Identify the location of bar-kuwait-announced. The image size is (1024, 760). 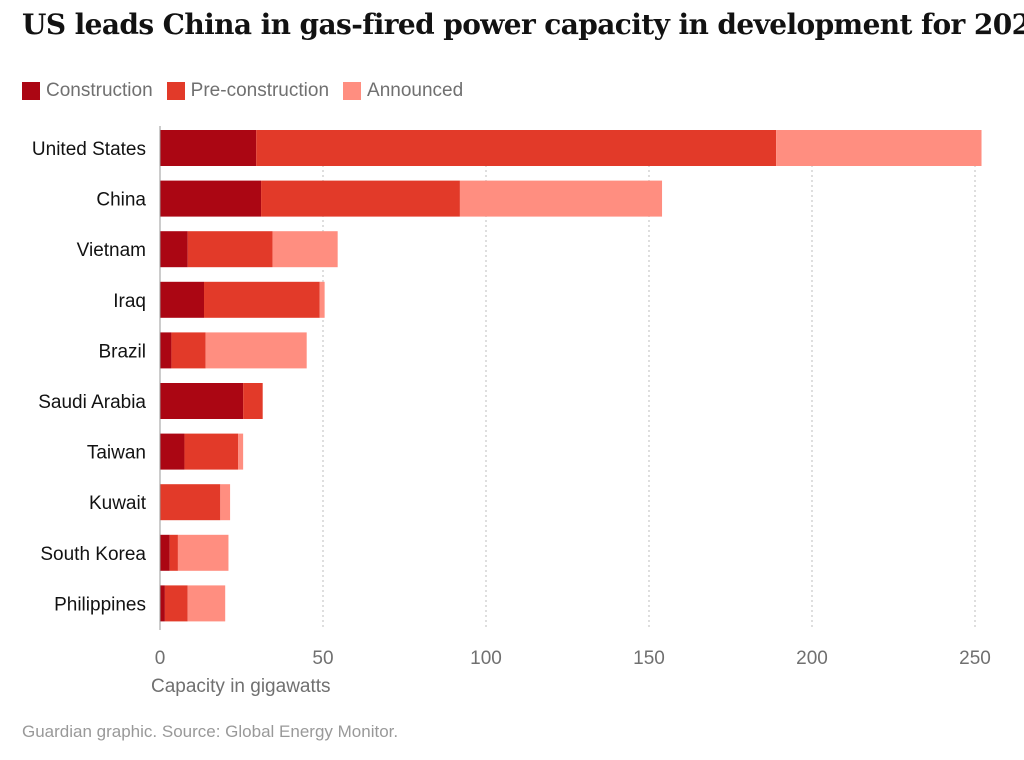
(225, 502).